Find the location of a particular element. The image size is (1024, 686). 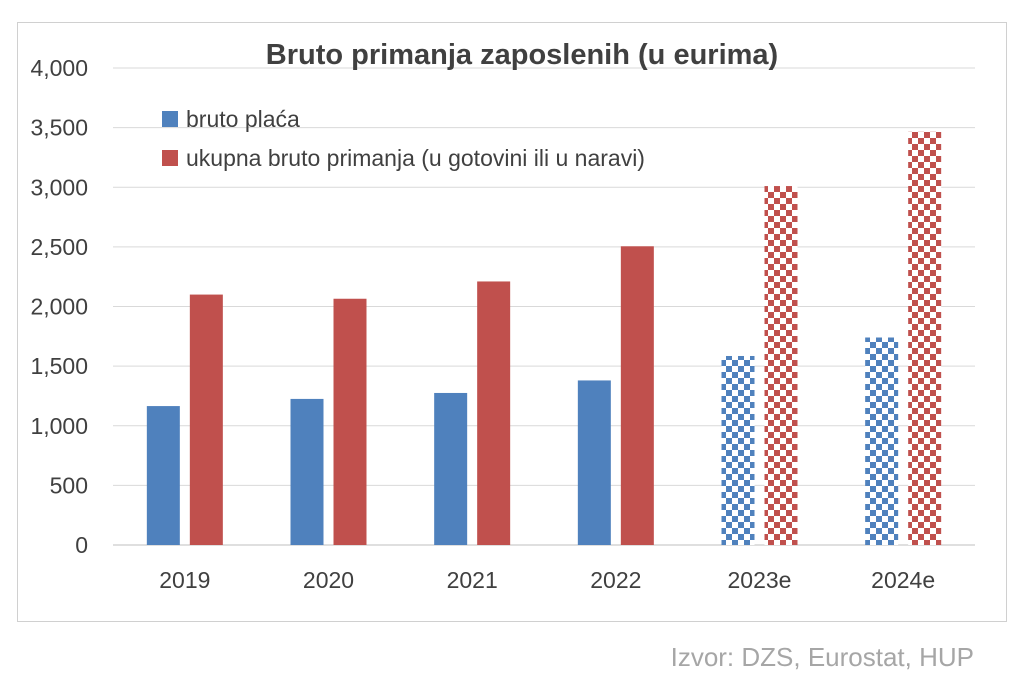

y-tick-label: 0 is located at coordinates (81, 545).